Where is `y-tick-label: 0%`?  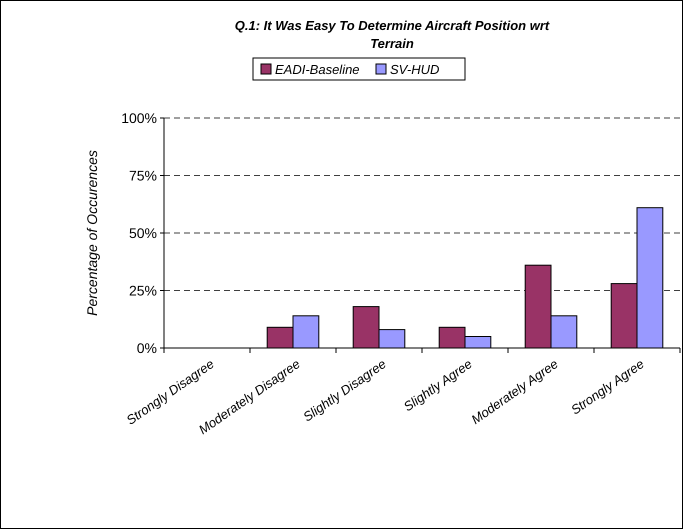 y-tick-label: 0% is located at coordinates (146, 348).